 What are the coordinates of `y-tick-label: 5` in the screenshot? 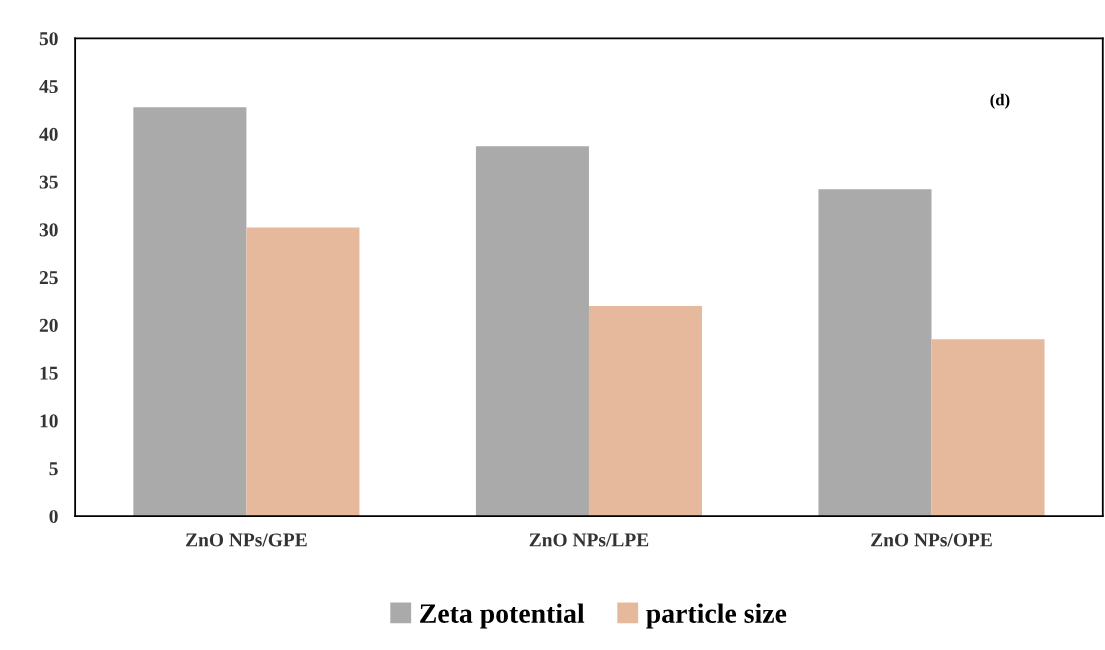 It's located at (53, 469).